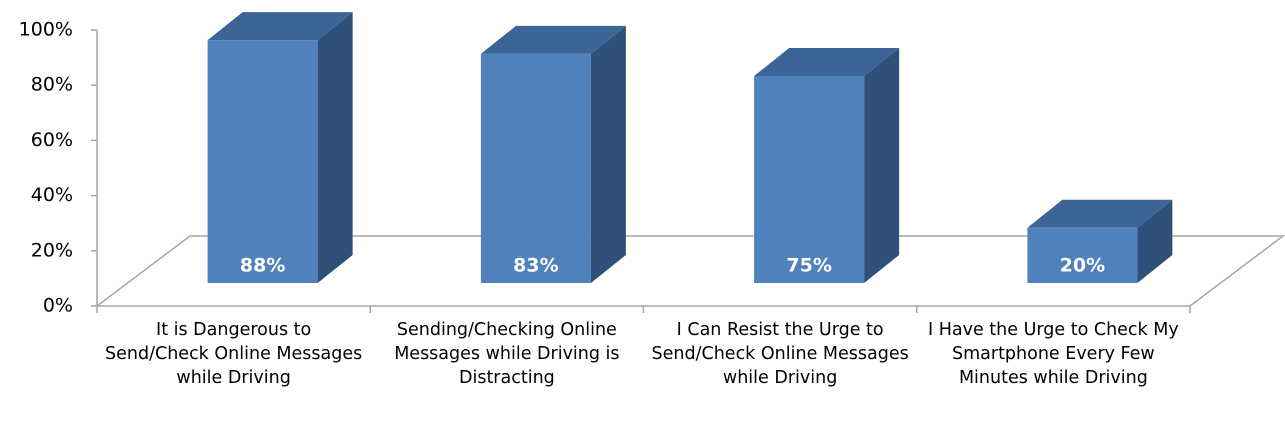  Describe the element at coordinates (46, 30) in the screenshot. I see `y-tick-label: 100%` at that location.